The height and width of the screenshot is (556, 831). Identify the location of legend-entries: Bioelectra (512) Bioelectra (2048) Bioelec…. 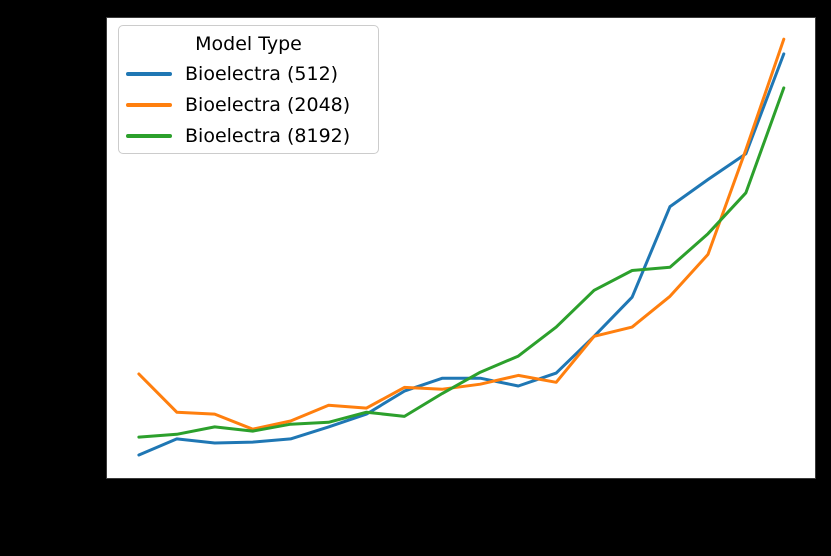
(248, 104).